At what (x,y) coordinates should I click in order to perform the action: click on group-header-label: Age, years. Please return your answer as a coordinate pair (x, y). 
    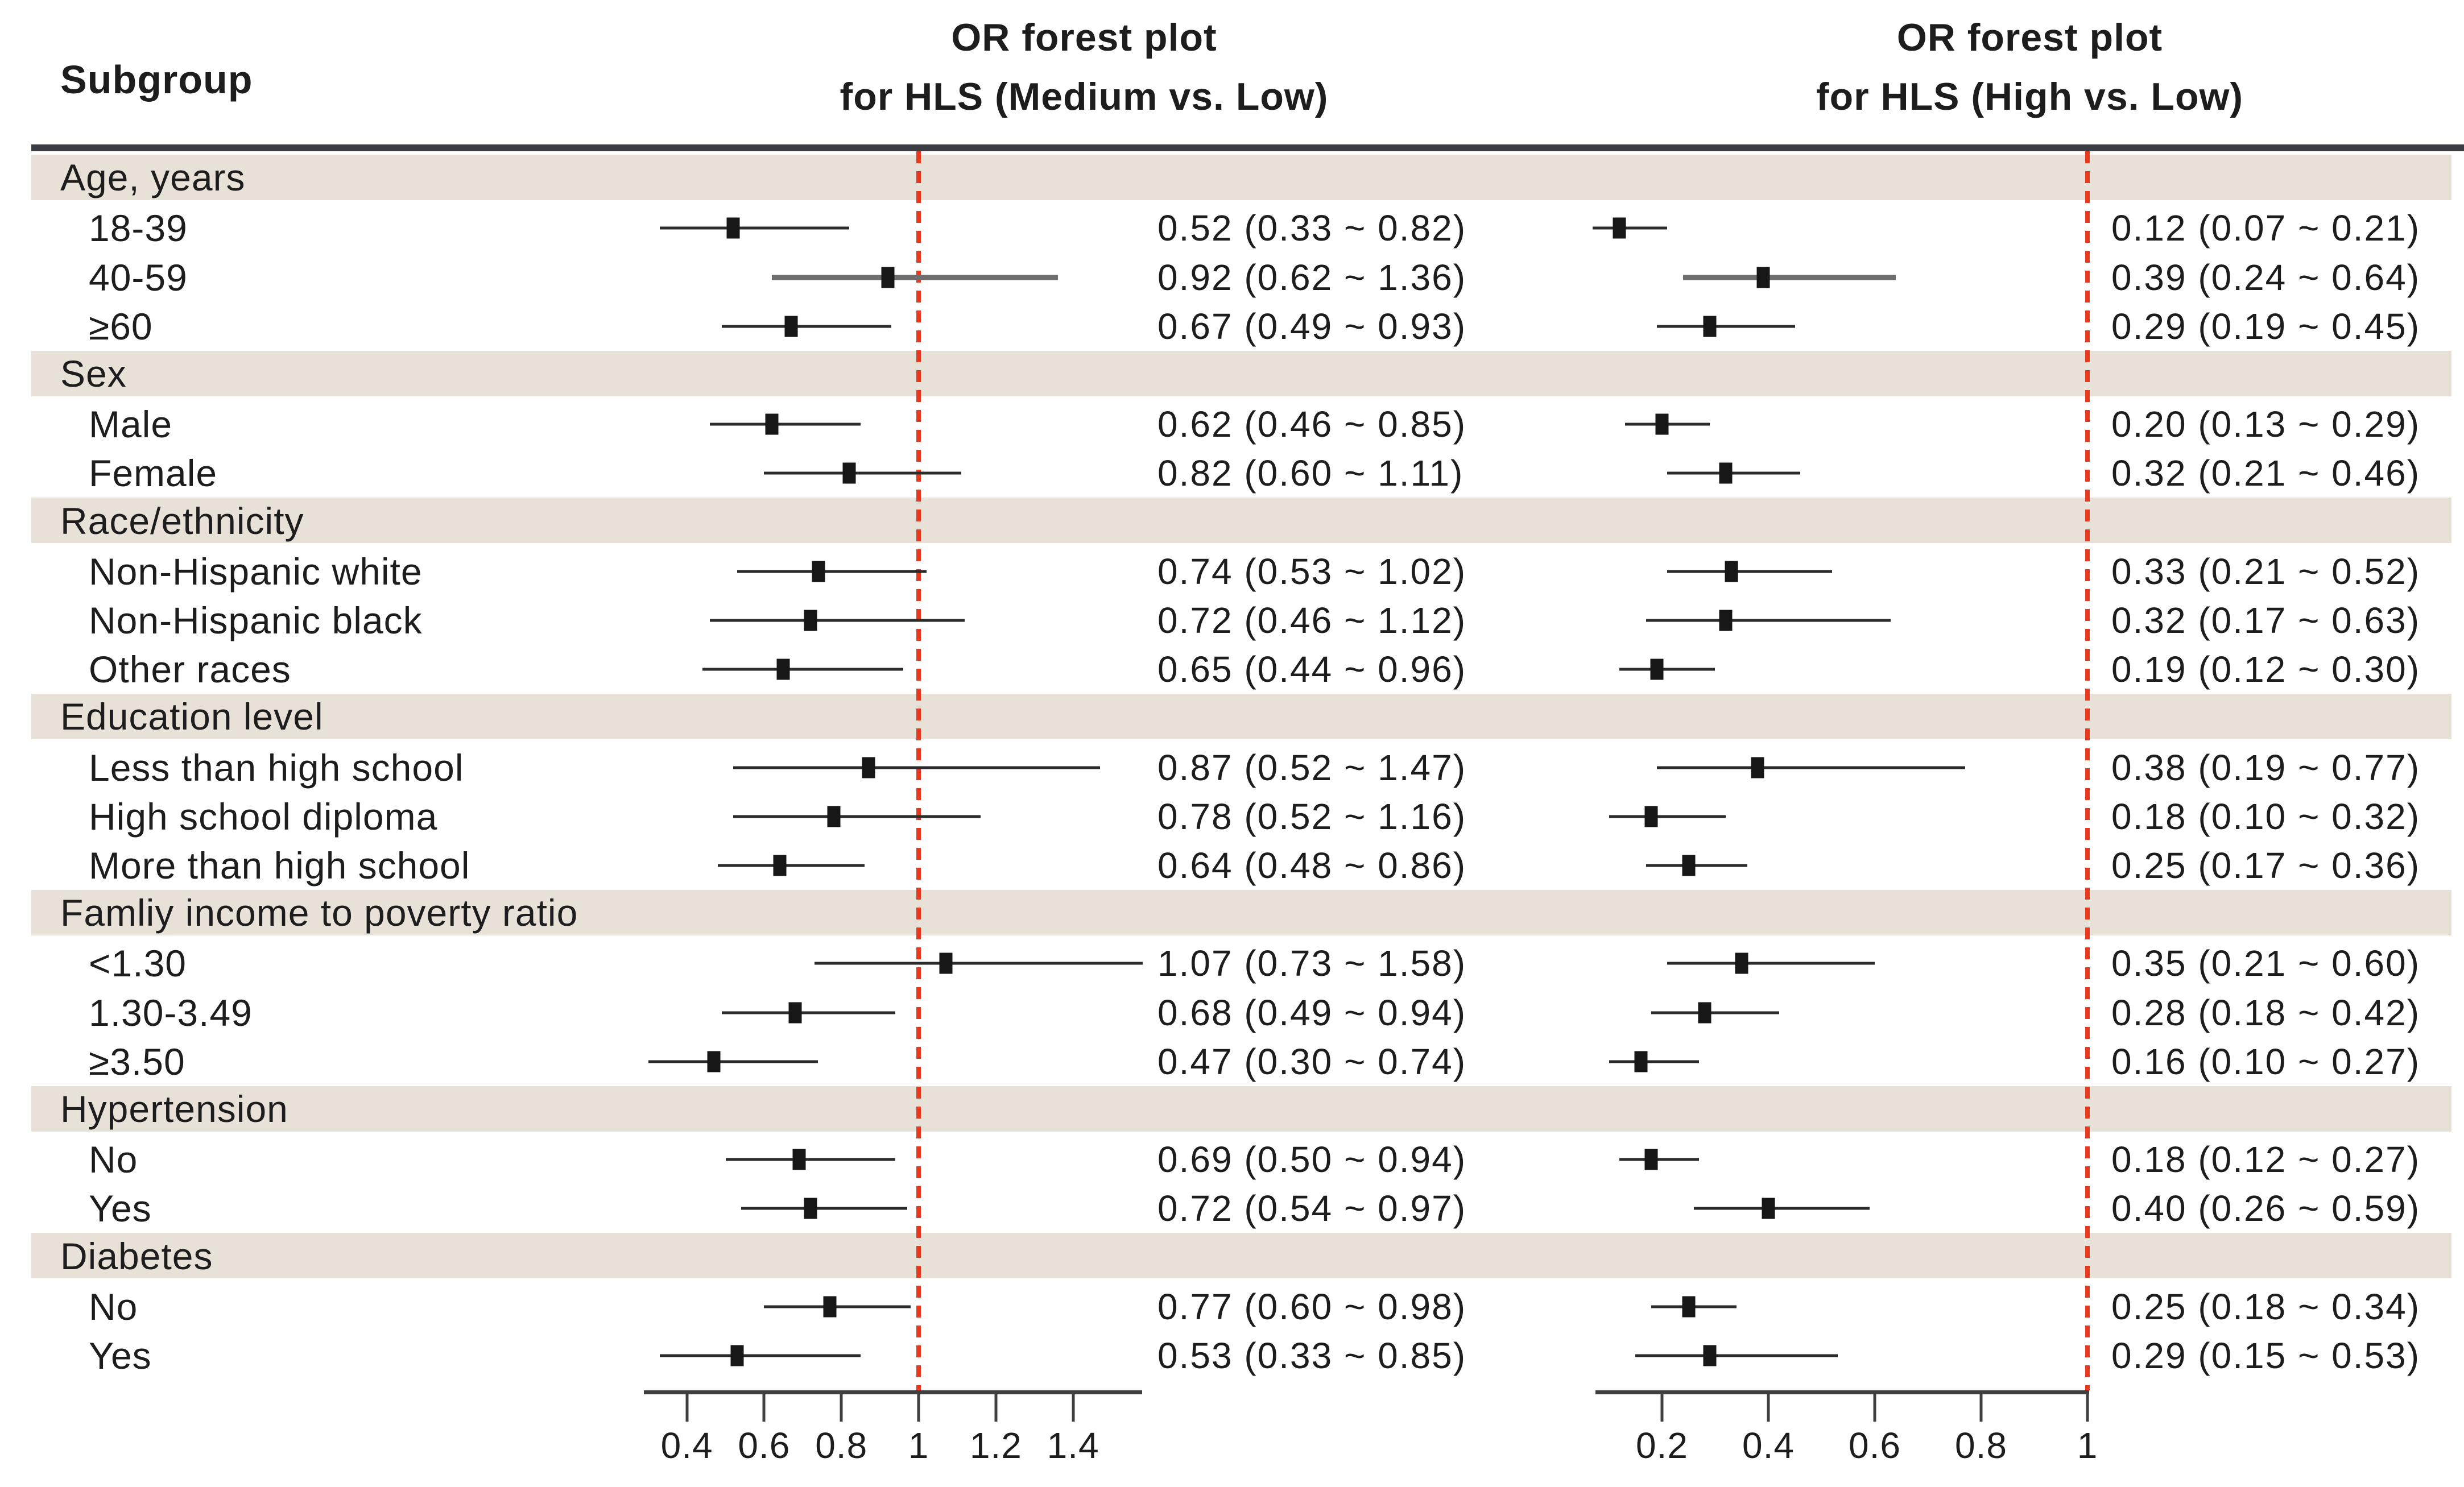
    Looking at the image, I should click on (153, 177).